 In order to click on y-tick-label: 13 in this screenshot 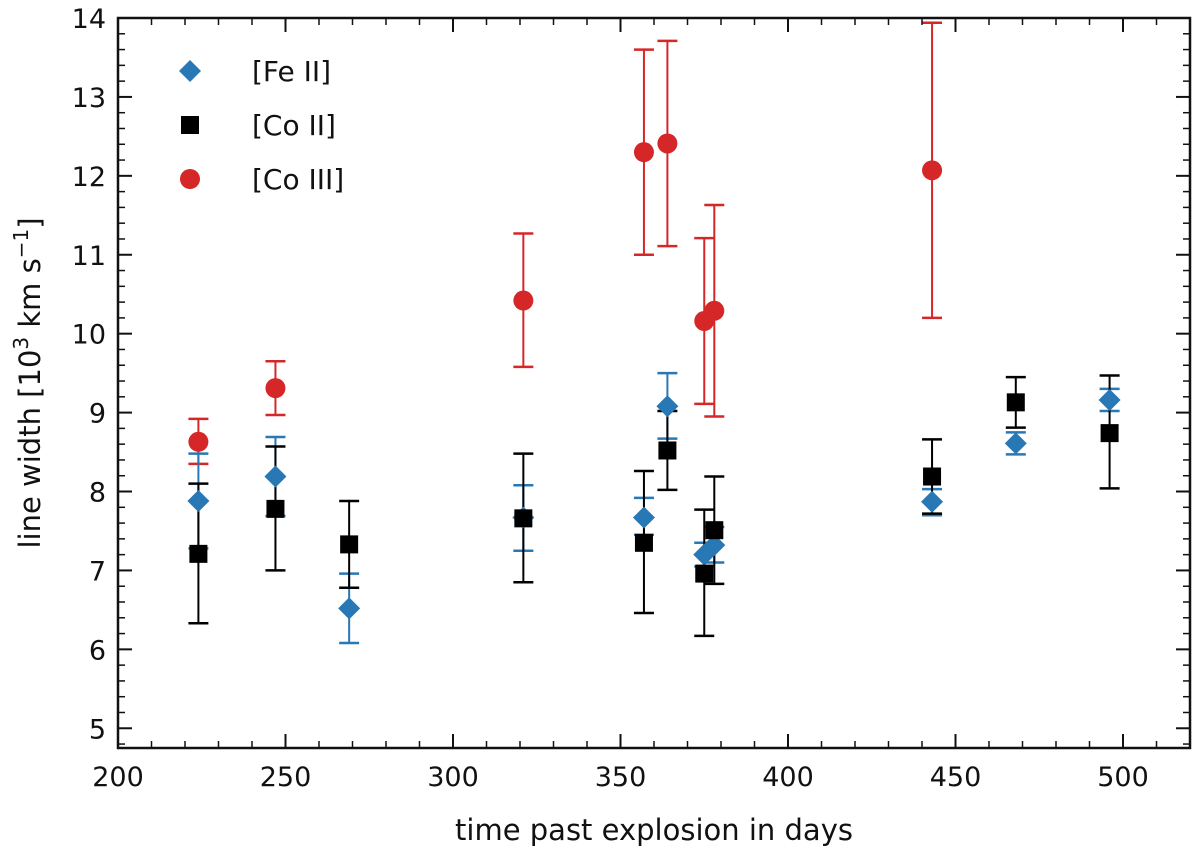, I will do `click(89, 98)`.